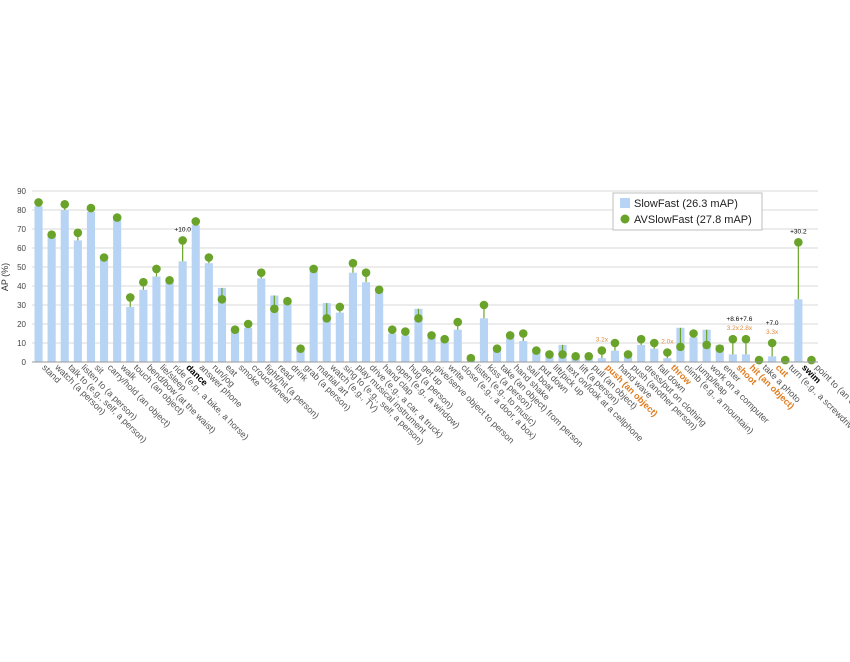  What do you see at coordinates (798, 231) in the screenshot?
I see `annotation: +30.2` at bounding box center [798, 231].